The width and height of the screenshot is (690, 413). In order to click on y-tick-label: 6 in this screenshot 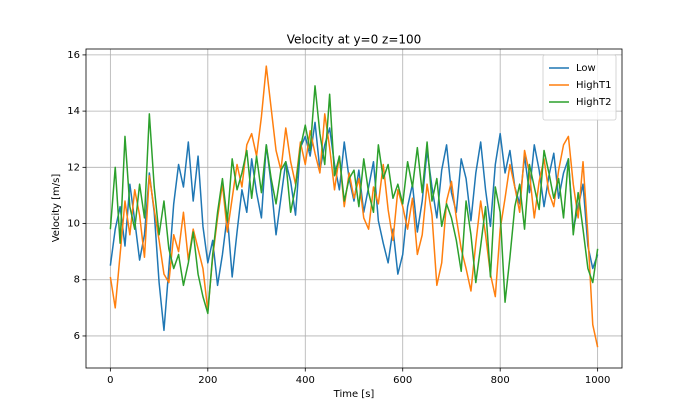, I will do `click(77, 336)`.